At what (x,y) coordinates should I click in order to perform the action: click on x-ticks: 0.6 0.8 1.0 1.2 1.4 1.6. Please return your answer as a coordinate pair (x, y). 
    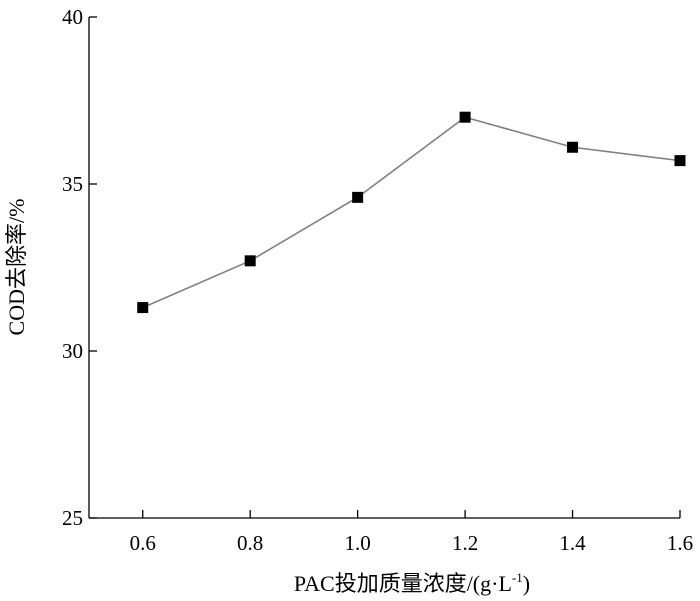
    Looking at the image, I should click on (411, 532).